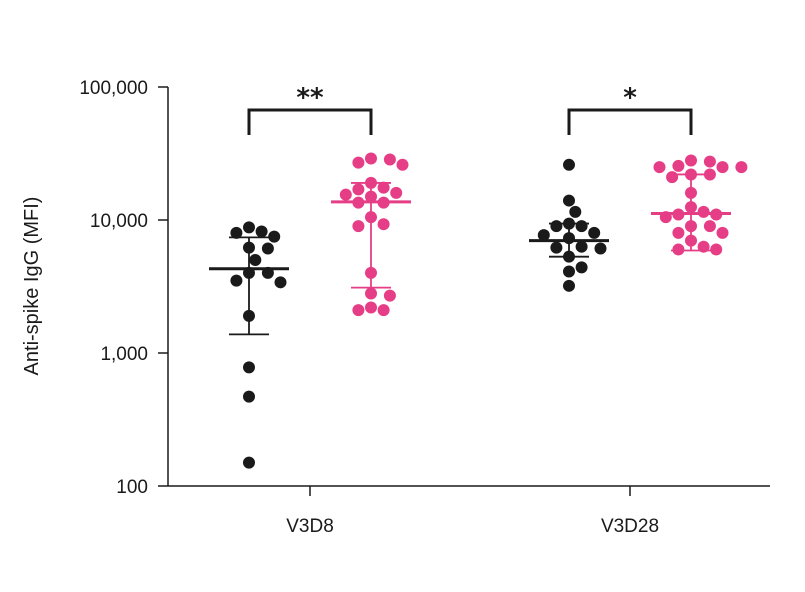  What do you see at coordinates (32, 286) in the screenshot?
I see `y-axis-title: Anti-spike IgG (MFI)` at bounding box center [32, 286].